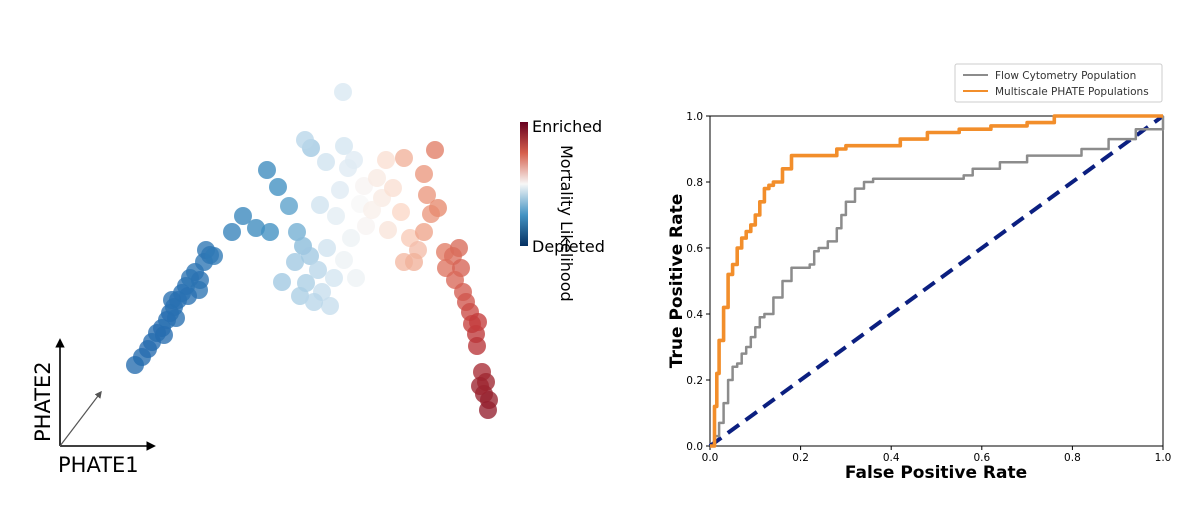  What do you see at coordinates (568, 246) in the screenshot?
I see `colorbar-depleted-label: Depleted` at bounding box center [568, 246].